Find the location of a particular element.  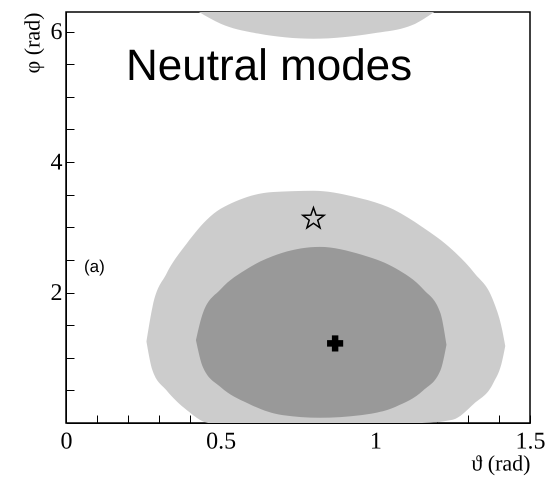

x-tick-label: 0 is located at coordinates (66, 441).